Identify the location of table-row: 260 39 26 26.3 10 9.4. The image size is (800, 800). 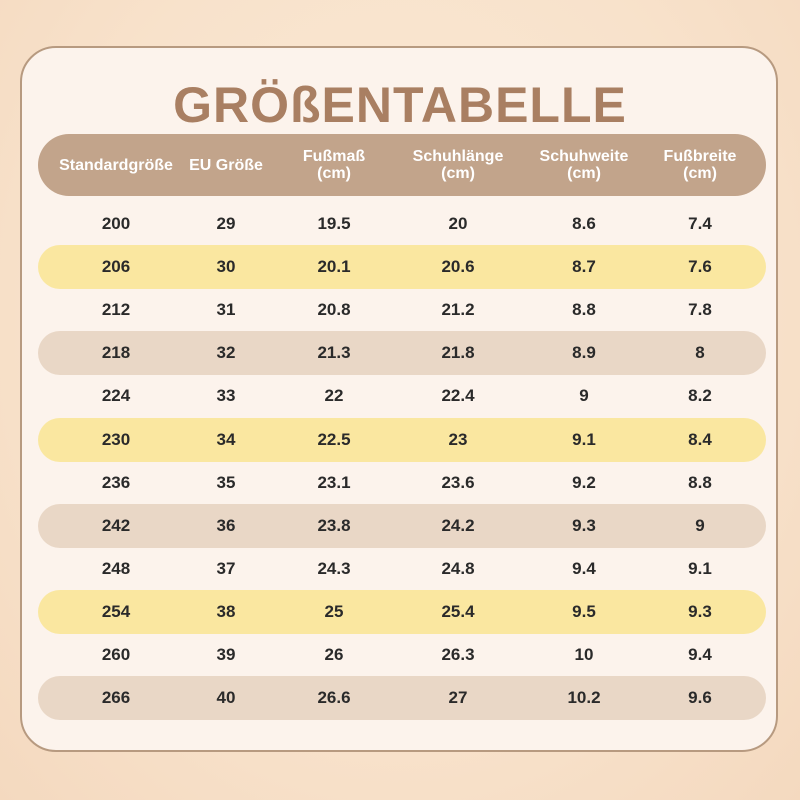
(402, 655).